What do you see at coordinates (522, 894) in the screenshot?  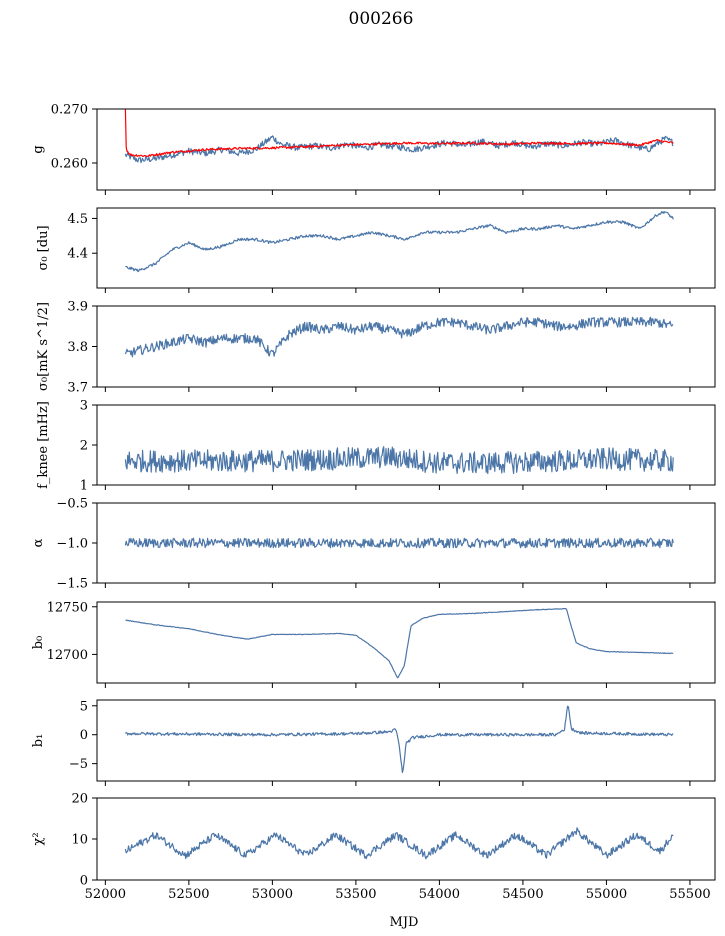 I see `x-tick-label-5: 54500` at bounding box center [522, 894].